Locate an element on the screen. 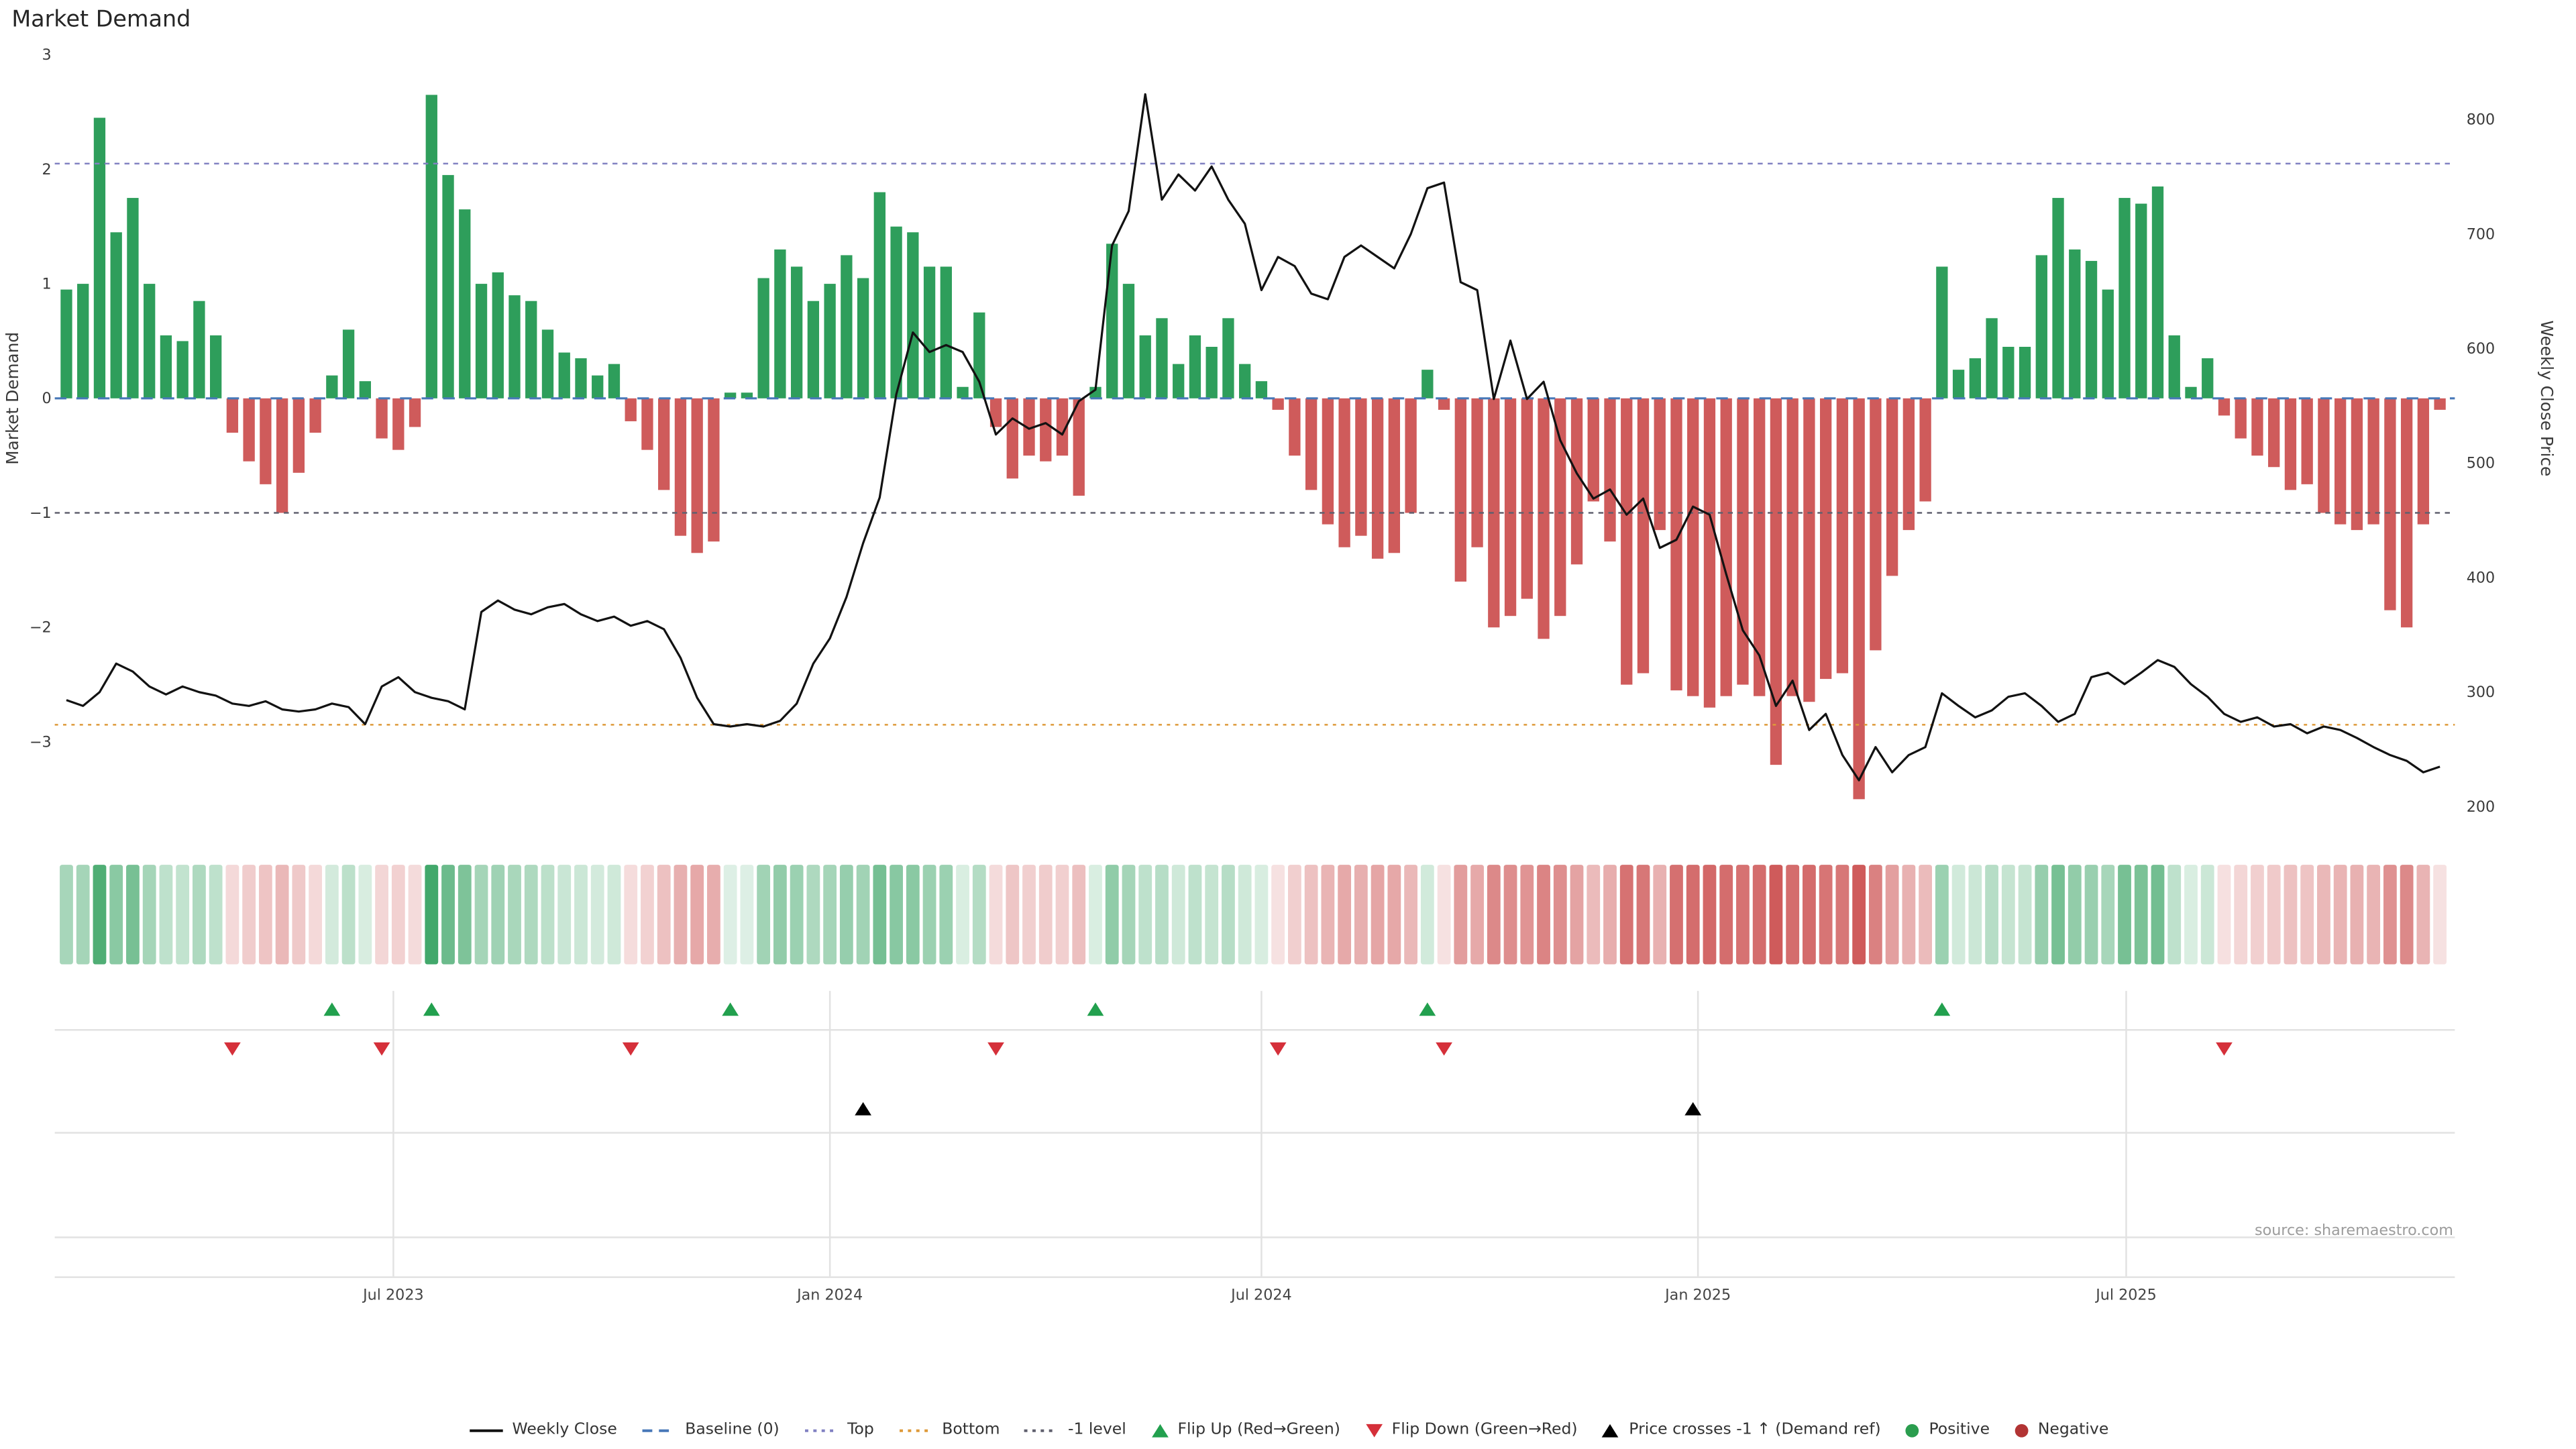 This screenshot has height=1449, width=2576. source-credit: source: sharemaestro.com is located at coordinates (2354, 1230).